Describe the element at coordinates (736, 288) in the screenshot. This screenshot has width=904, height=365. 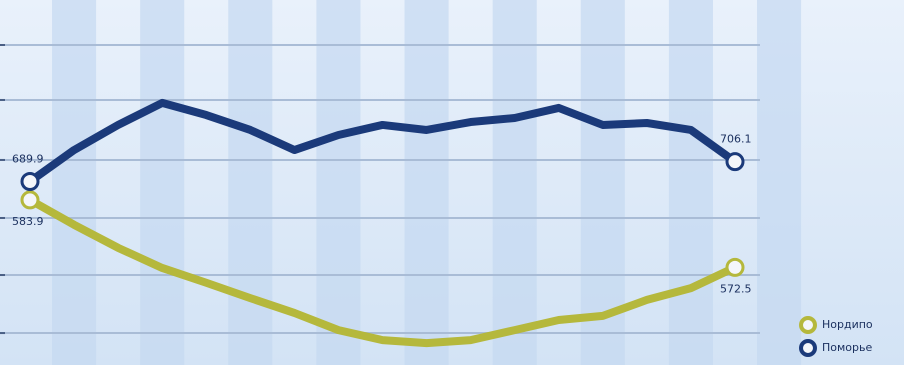
I see `data-label: 572.5` at that location.